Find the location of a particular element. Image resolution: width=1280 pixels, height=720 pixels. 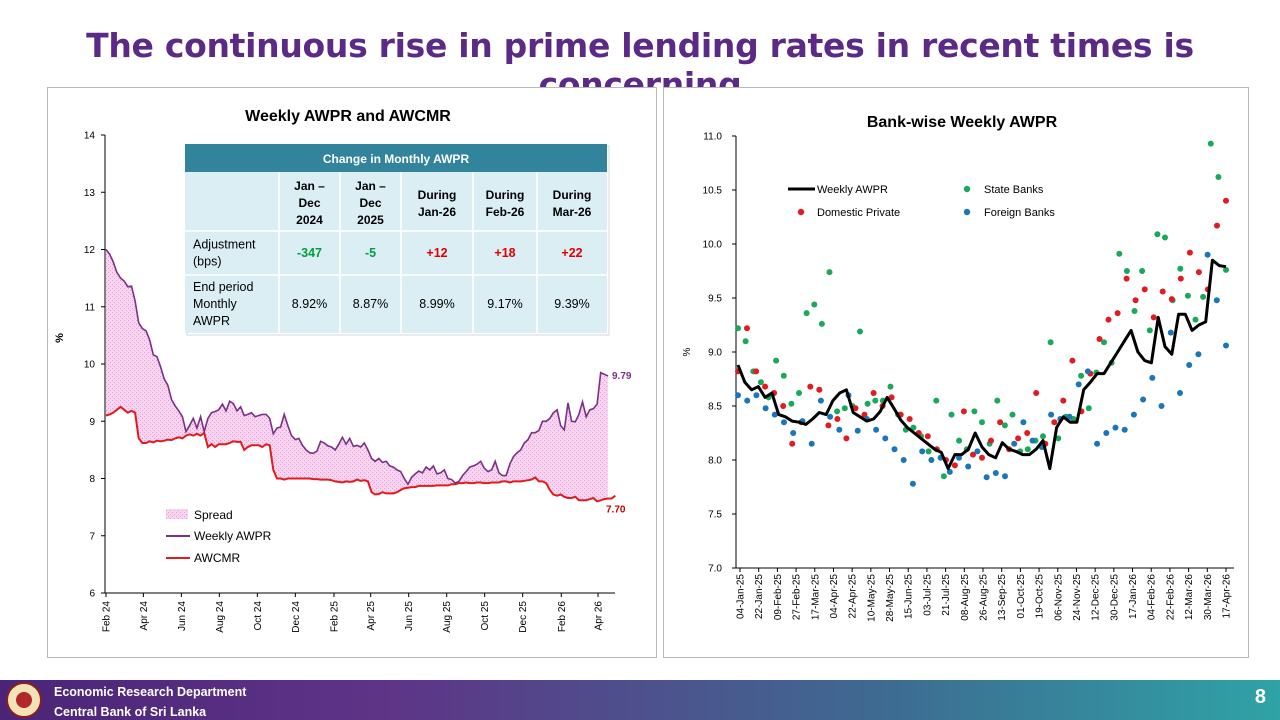

y-tick-label: 7 is located at coordinates (92, 536).